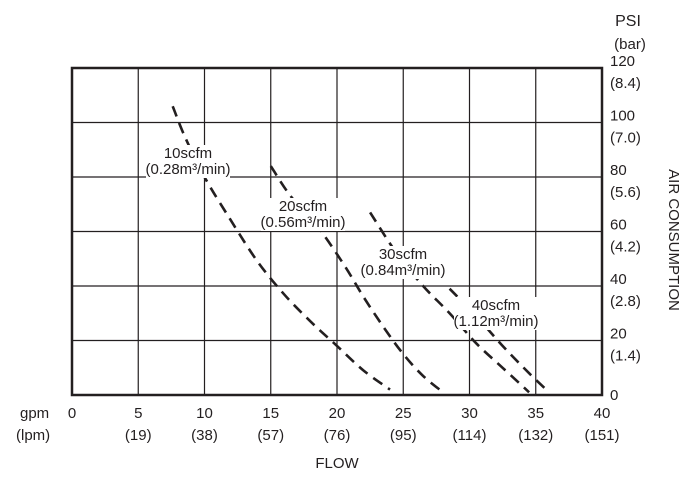 This screenshot has width=700, height=483. Describe the element at coordinates (622, 61) in the screenshot. I see `y-tick-label: 120` at that location.